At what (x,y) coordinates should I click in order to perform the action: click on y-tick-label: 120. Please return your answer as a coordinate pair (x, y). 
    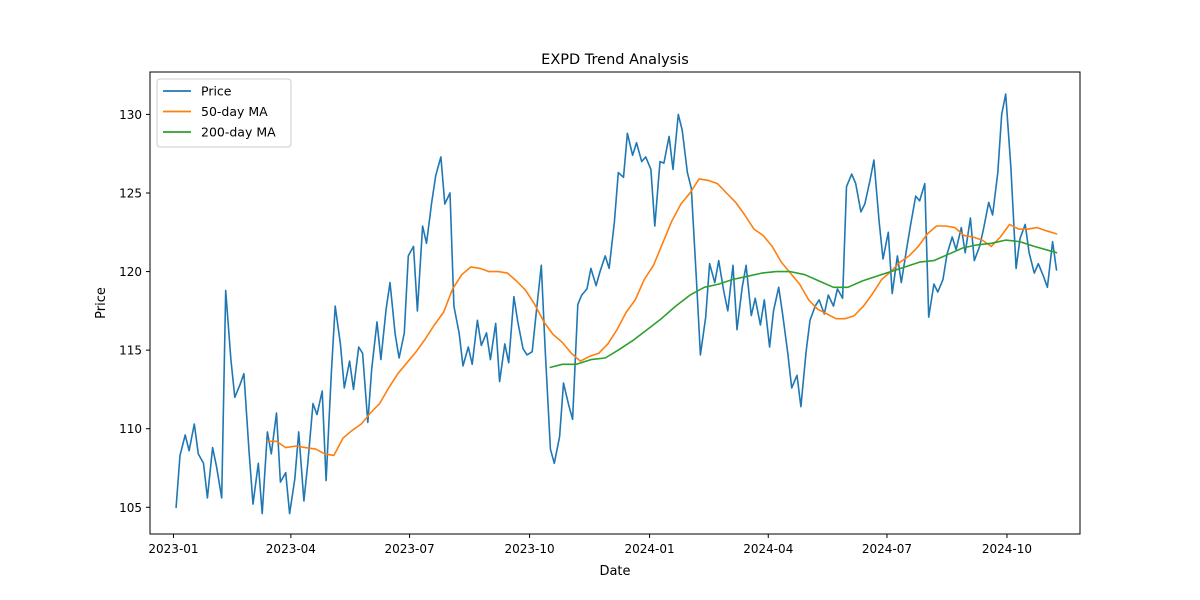
    Looking at the image, I should click on (130, 272).